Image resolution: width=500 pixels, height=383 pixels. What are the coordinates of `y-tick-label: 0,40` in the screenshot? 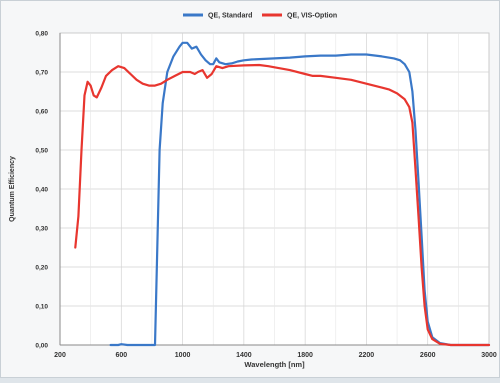 It's located at (41, 190).